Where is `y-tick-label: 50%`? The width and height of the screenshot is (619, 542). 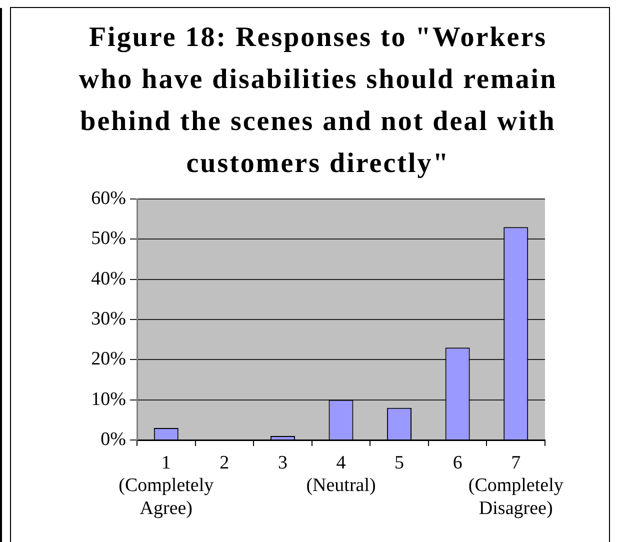 y-tick-label: 50% is located at coordinates (108, 239).